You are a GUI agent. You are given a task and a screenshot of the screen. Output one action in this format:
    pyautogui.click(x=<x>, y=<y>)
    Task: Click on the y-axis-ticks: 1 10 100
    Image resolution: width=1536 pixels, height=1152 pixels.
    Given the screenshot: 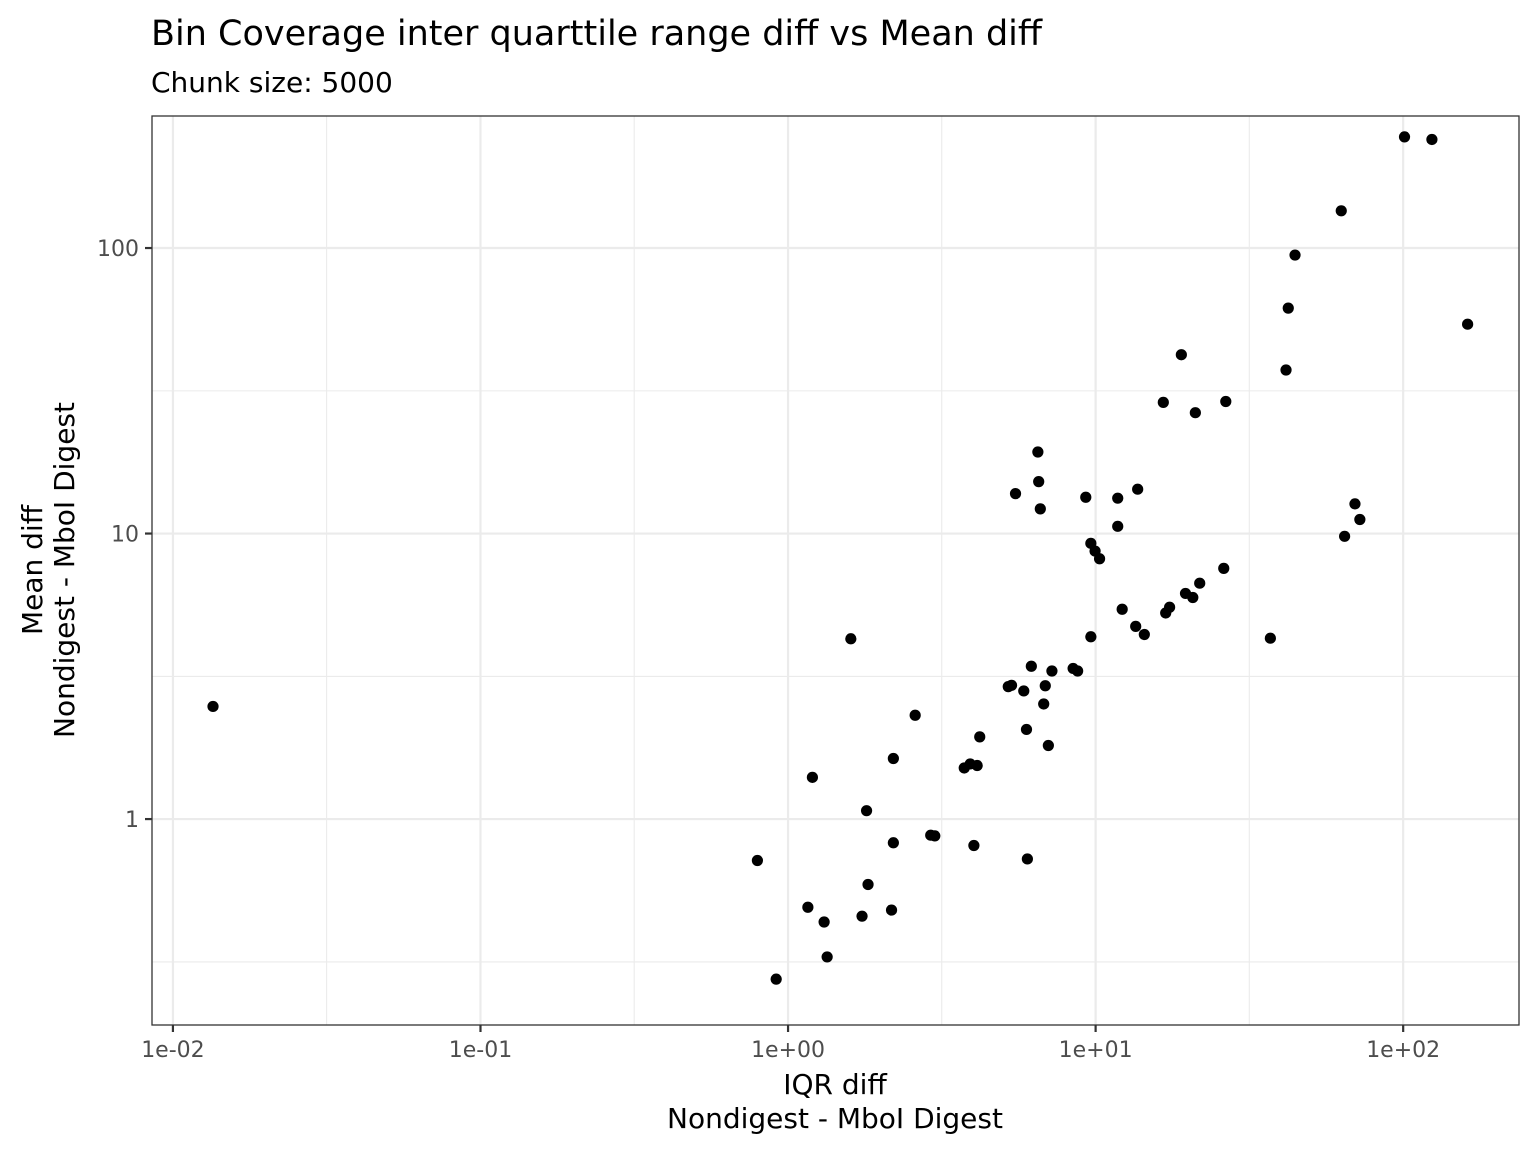 What is the action you would take?
    pyautogui.click(x=124, y=535)
    